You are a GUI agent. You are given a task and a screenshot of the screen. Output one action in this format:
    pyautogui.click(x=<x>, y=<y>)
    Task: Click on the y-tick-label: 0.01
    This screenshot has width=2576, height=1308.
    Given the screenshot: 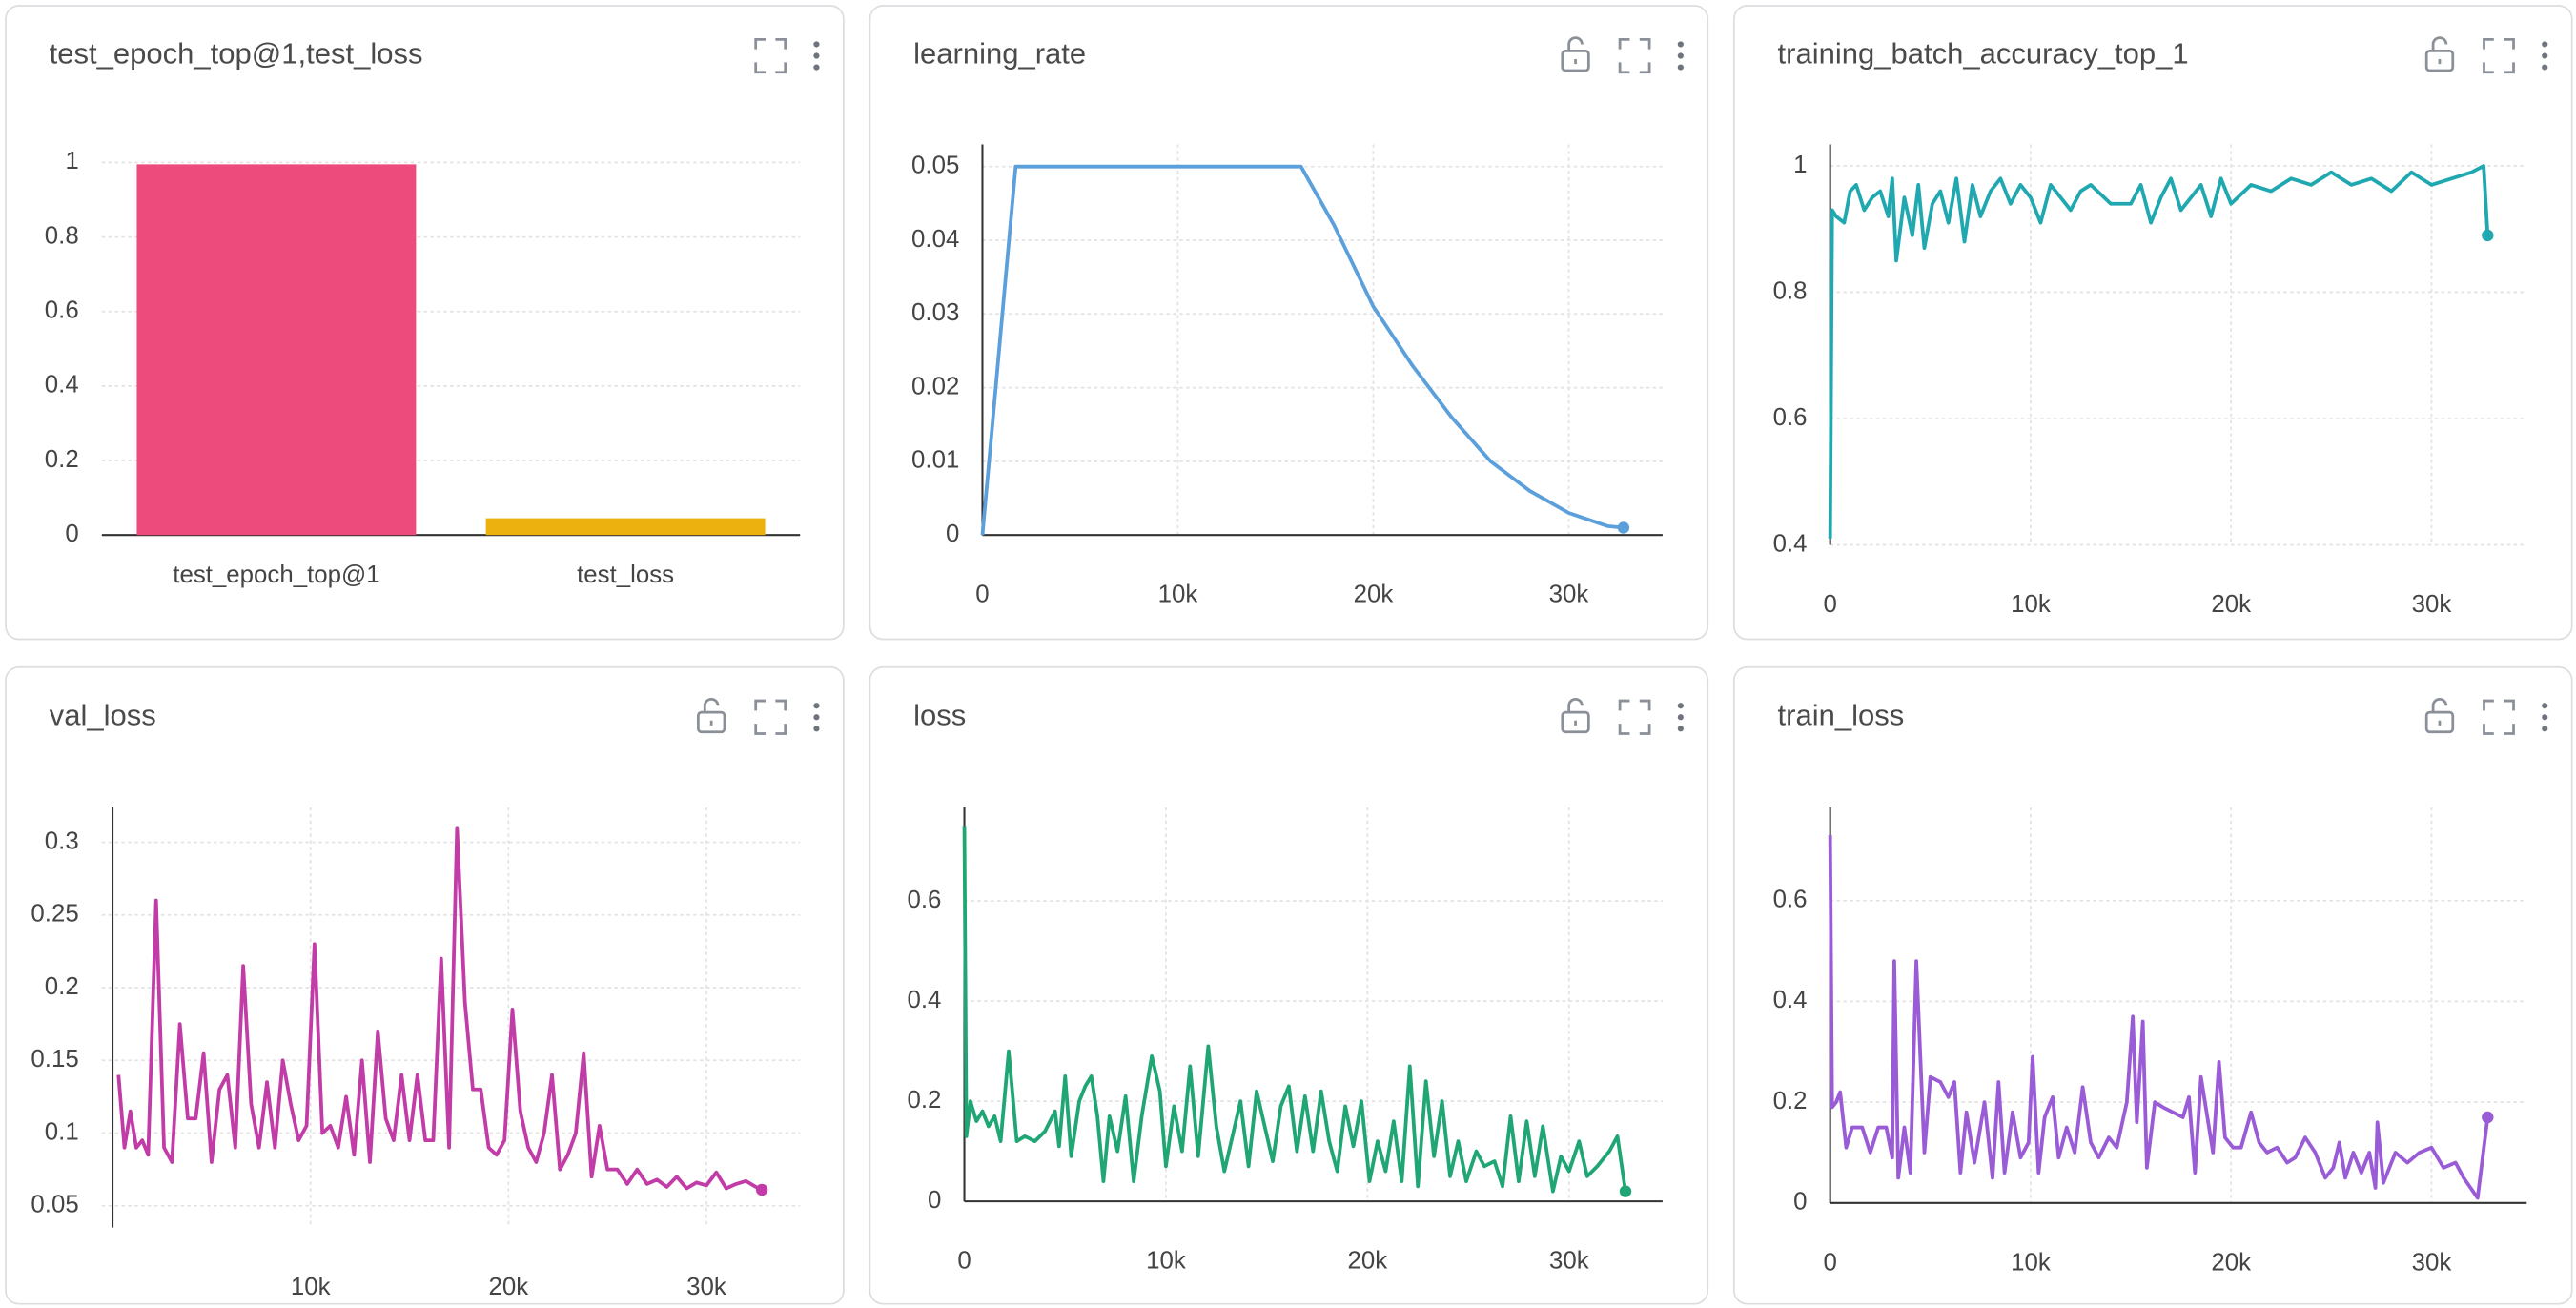 What is the action you would take?
    pyautogui.click(x=935, y=461)
    